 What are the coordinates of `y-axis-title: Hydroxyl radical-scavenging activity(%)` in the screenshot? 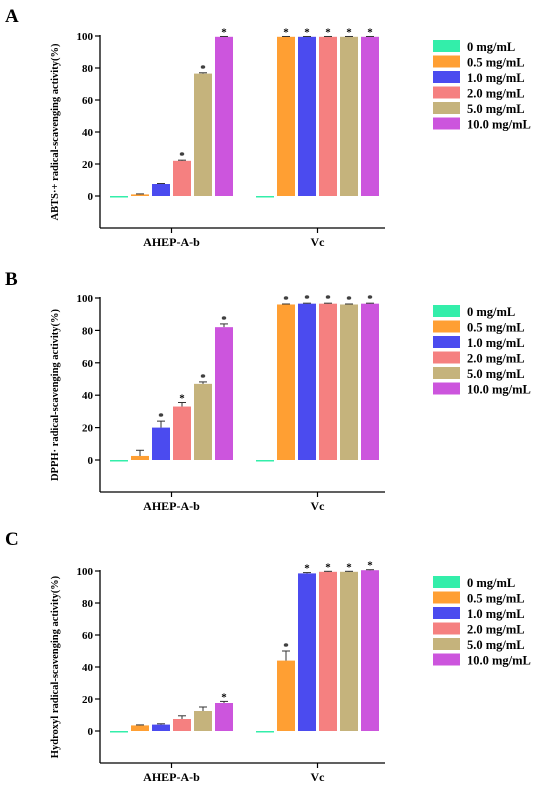 It's located at (55, 666).